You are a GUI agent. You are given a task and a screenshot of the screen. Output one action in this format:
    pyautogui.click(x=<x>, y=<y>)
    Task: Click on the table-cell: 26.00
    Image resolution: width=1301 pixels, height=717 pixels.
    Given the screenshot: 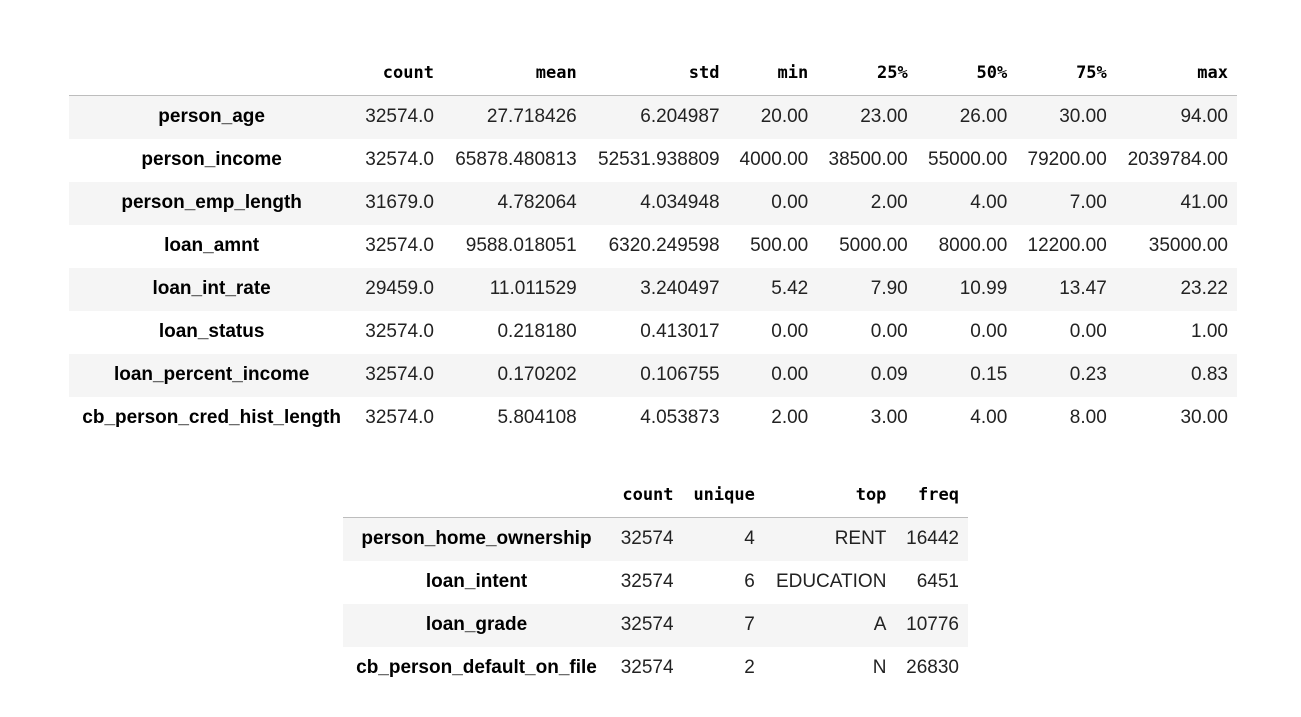 What is the action you would take?
    pyautogui.click(x=983, y=117)
    